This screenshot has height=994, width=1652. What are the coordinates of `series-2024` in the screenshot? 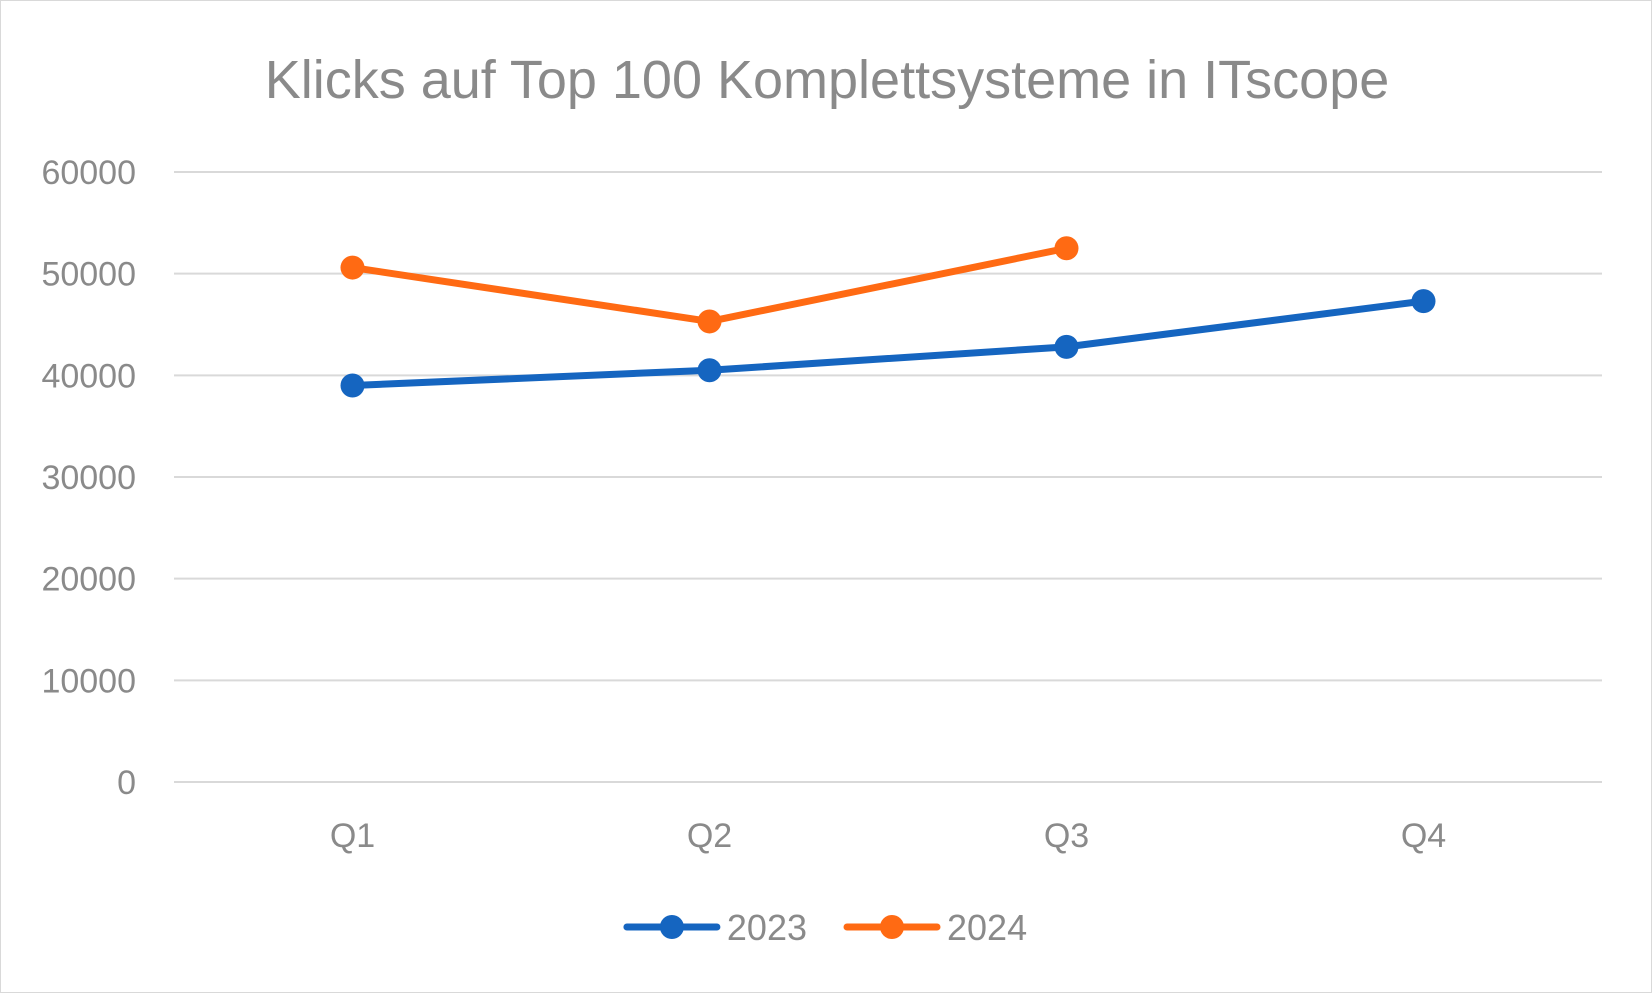 It's located at (709, 285).